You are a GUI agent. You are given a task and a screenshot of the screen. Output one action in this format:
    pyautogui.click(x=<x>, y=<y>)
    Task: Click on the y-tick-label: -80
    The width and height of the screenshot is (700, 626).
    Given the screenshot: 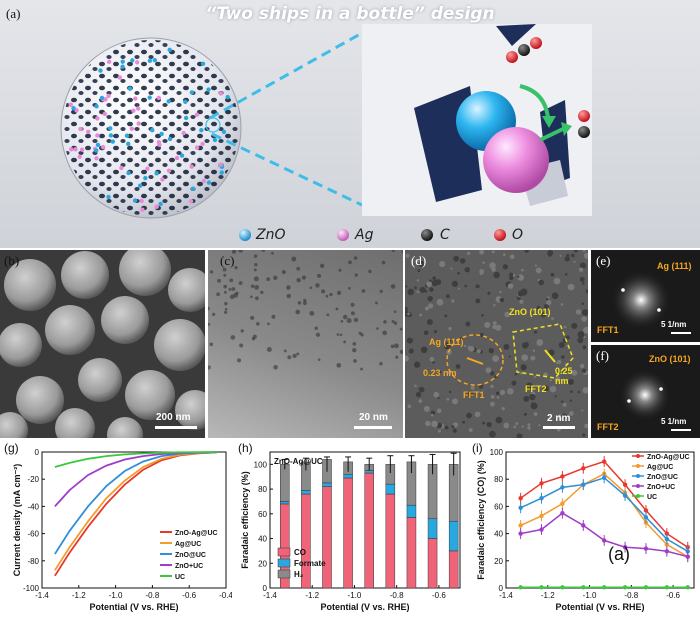 What is the action you would take?
    pyautogui.click(x=33, y=561)
    